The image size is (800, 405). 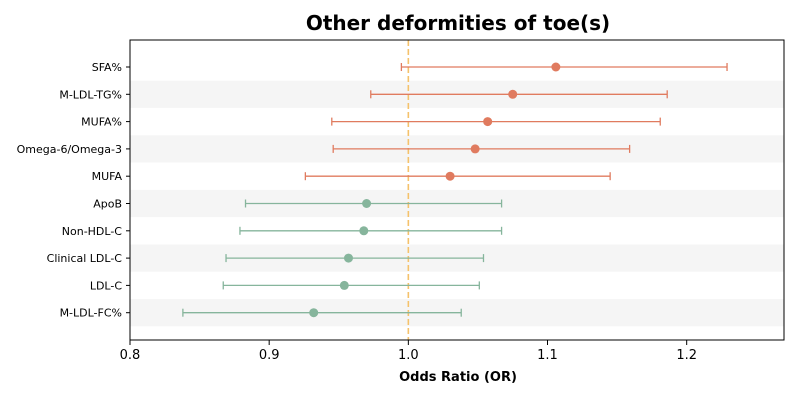 What do you see at coordinates (106, 285) in the screenshot?
I see `y-tick-label: LDL-C` at bounding box center [106, 285].